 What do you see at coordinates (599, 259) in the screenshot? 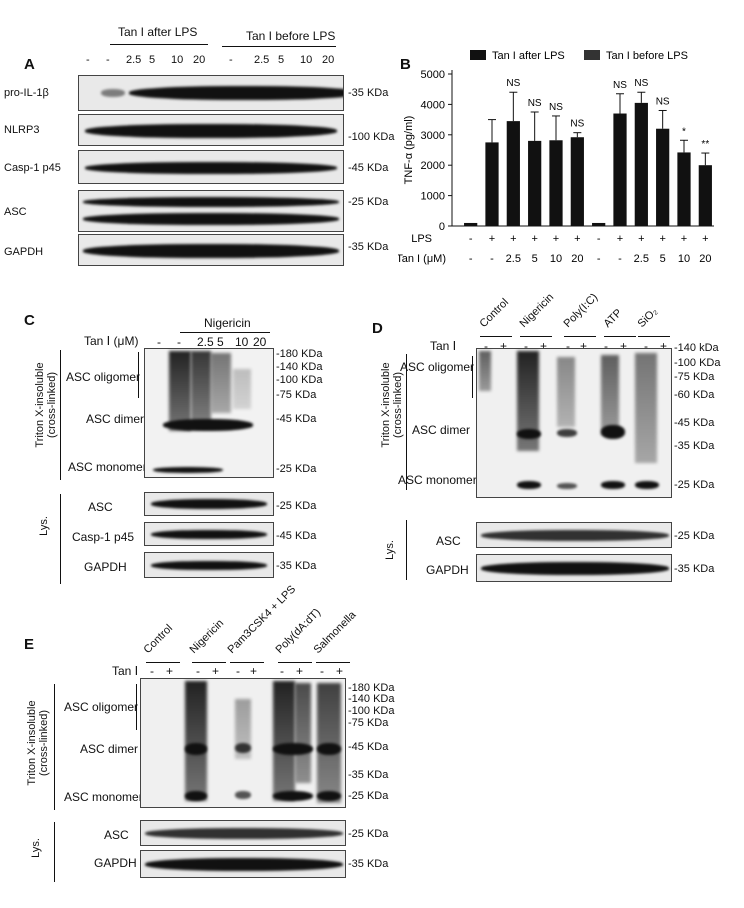
I see `tan-dose: -` at bounding box center [599, 259].